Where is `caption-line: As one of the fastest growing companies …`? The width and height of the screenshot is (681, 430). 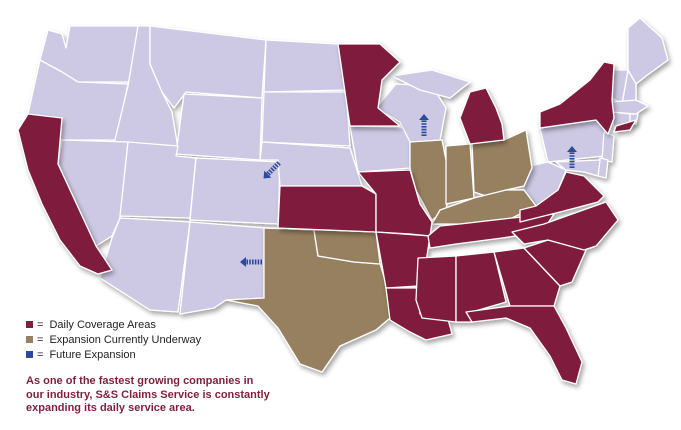
caption-line: As one of the fastest growing companies … is located at coordinates (140, 381).